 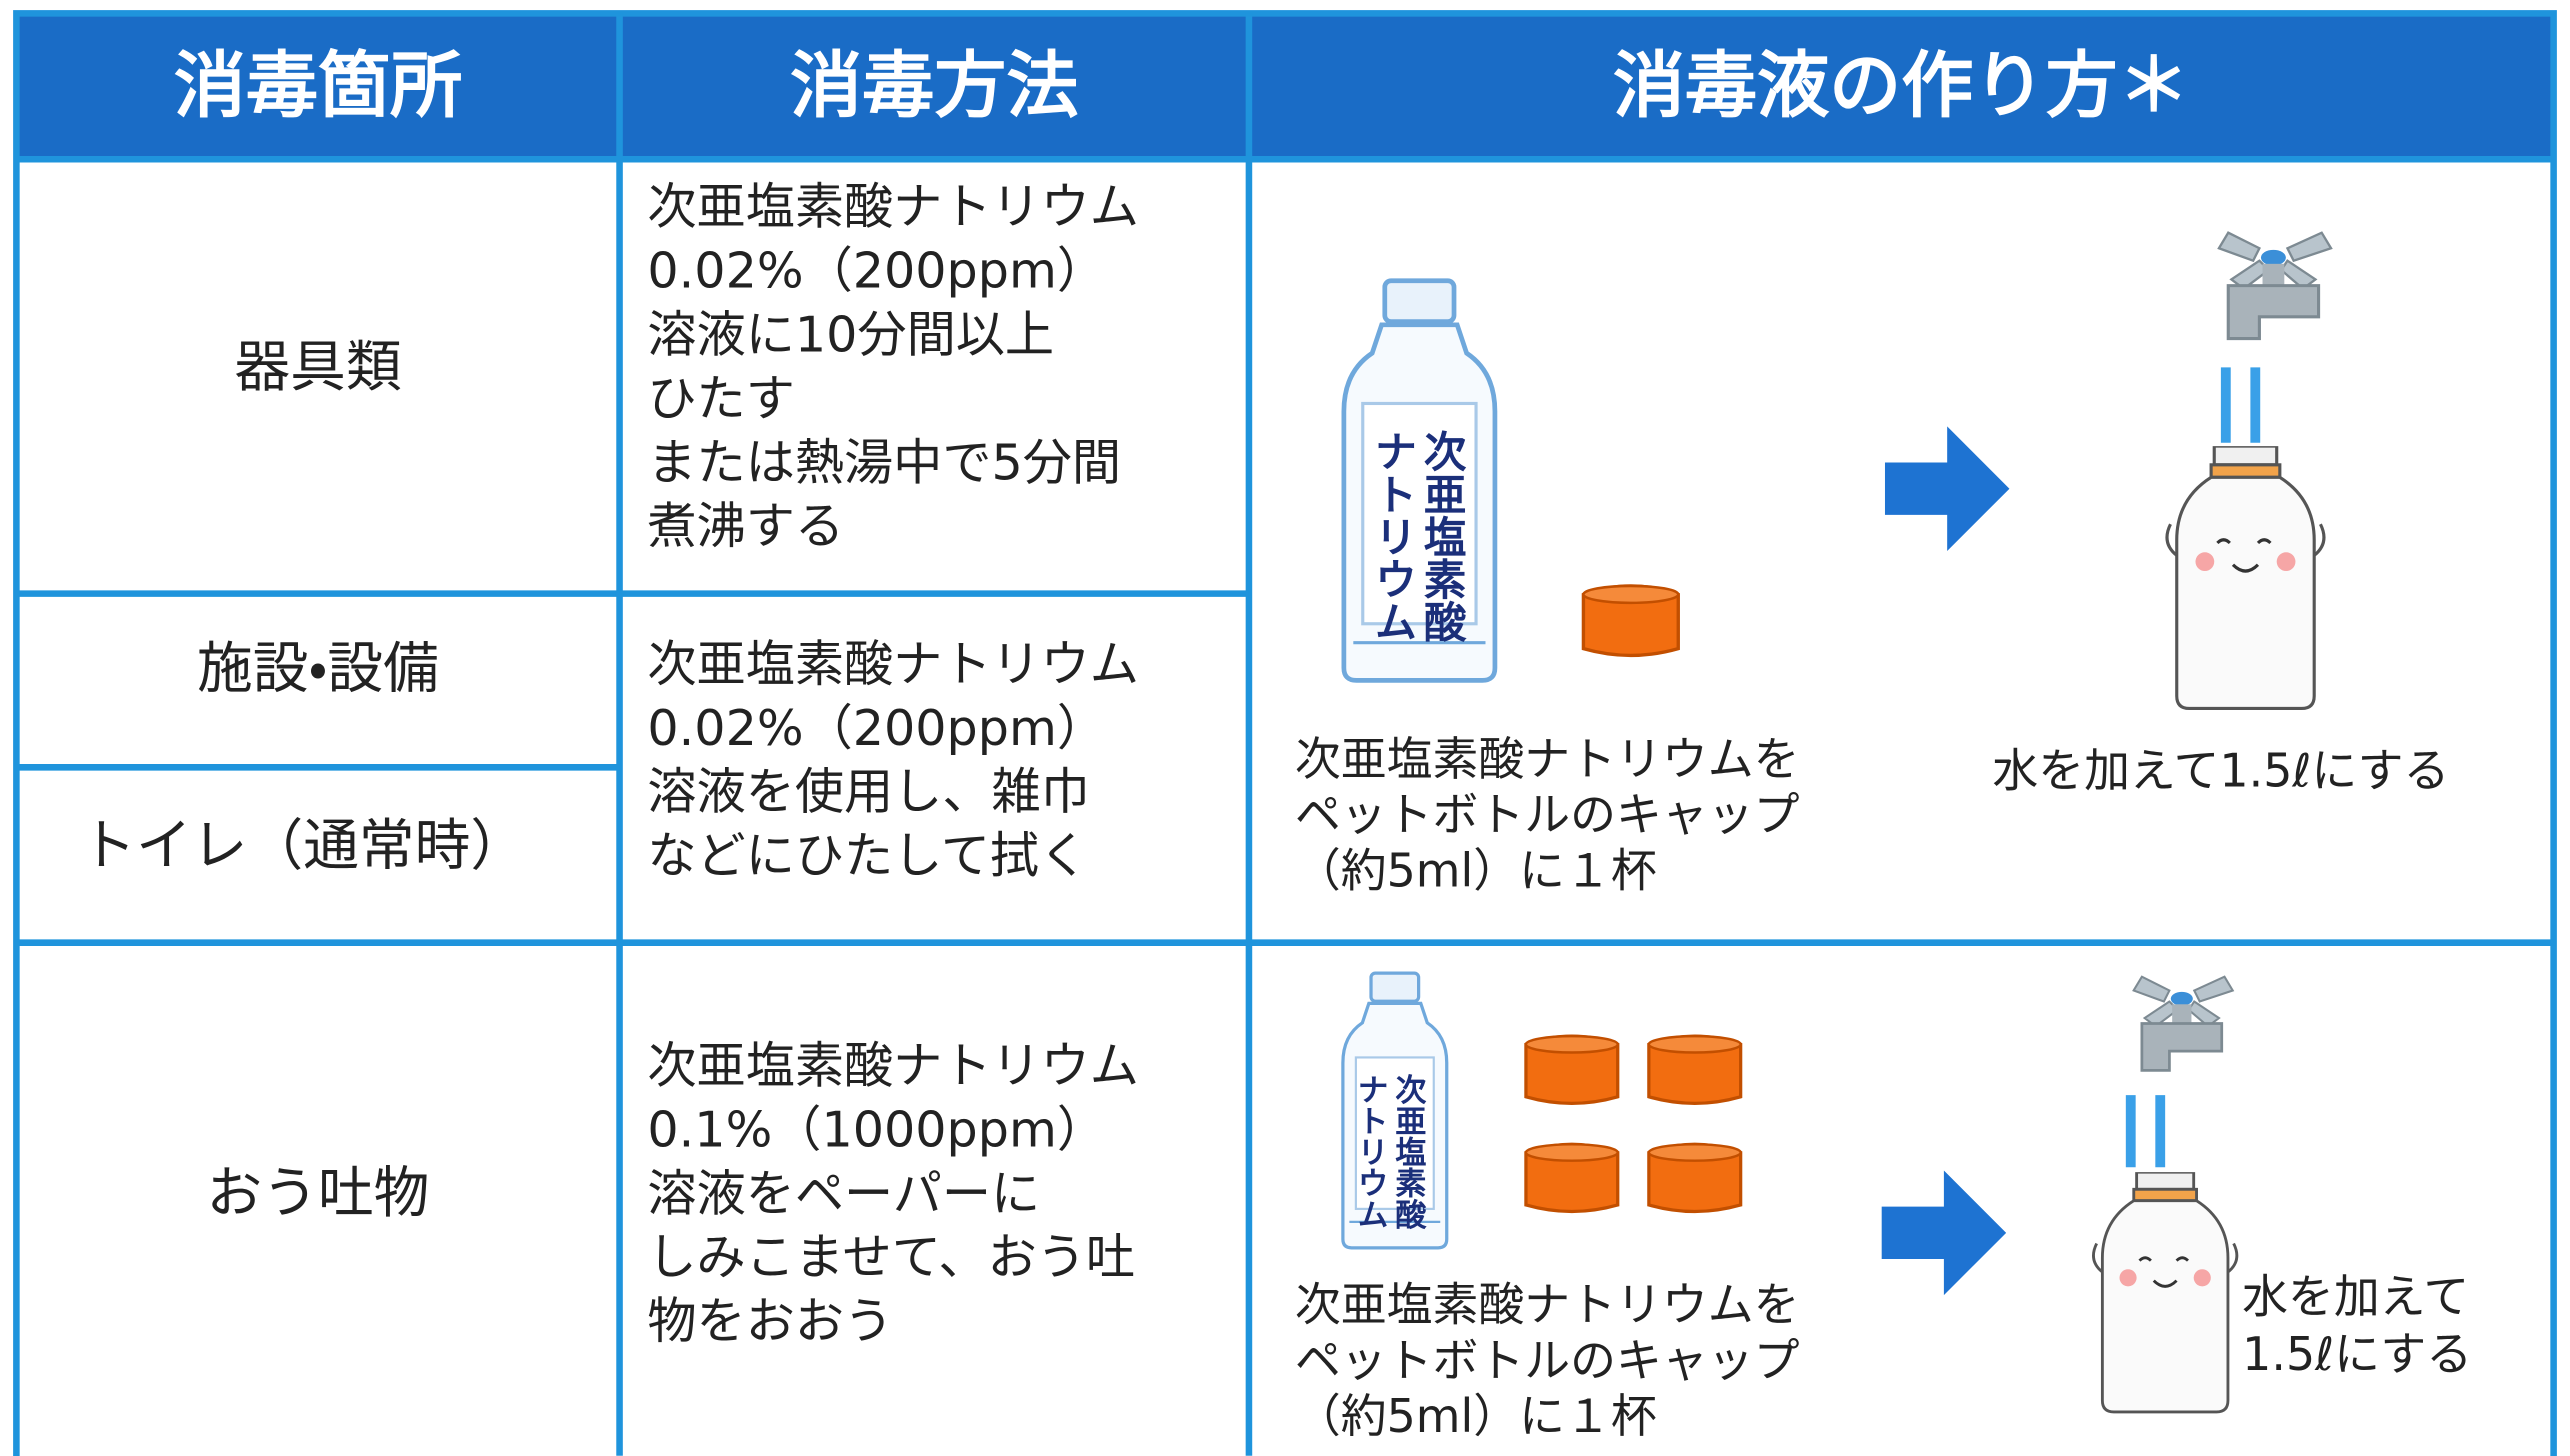 I want to click on result-line: 1.5ℓにする, so click(x=2357, y=1354).